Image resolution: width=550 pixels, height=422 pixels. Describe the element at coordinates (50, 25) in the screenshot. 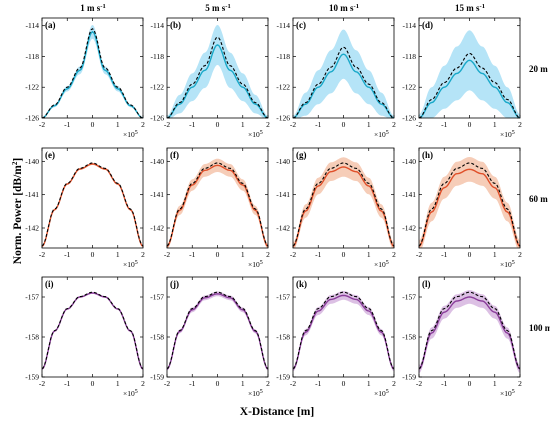

I see `panel-letter: (a)` at that location.